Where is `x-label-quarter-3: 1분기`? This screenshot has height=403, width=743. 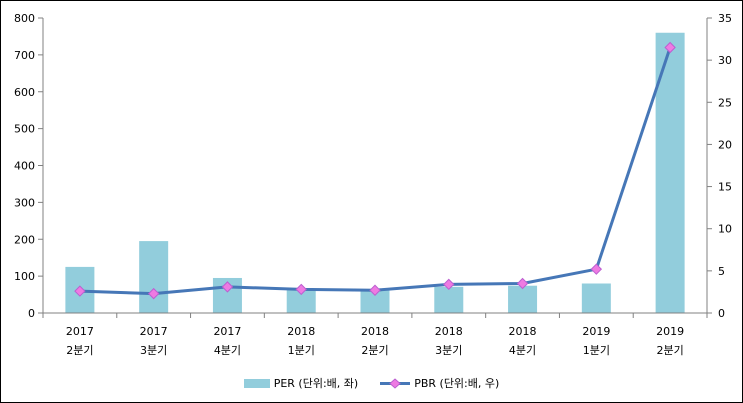
x-label-quarter-3: 1분기 is located at coordinates (301, 350).